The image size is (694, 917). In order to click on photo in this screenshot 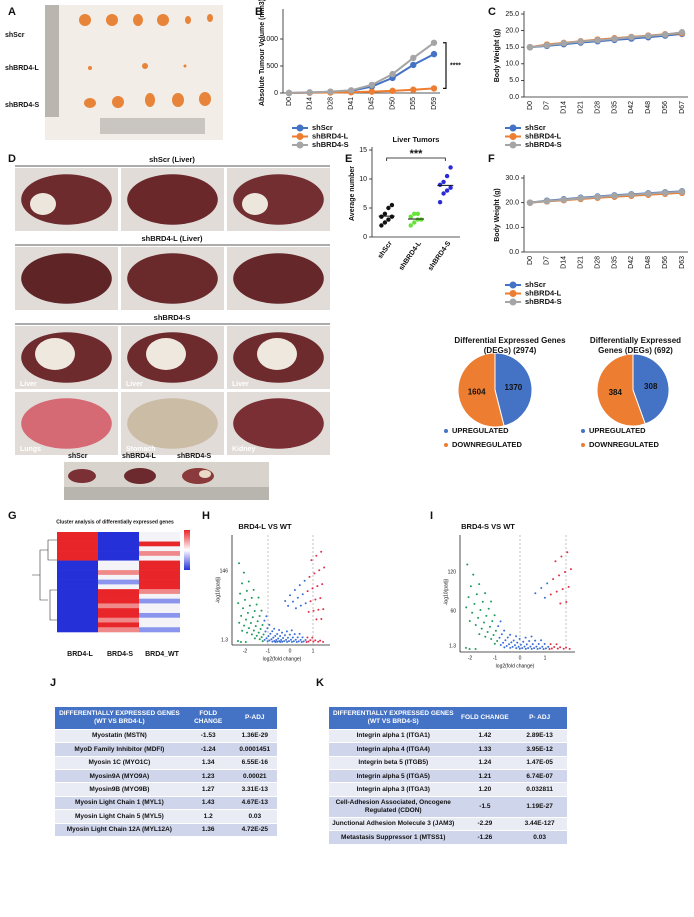, I will do `click(134, 72)`.